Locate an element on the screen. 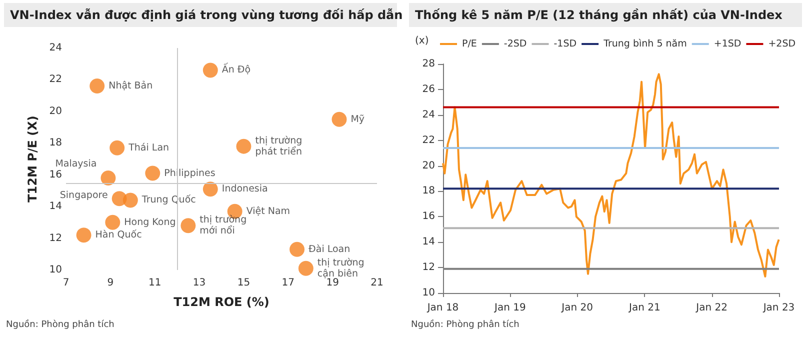 The height and width of the screenshot is (340, 810). legend-label: -2SD is located at coordinates (515, 44).